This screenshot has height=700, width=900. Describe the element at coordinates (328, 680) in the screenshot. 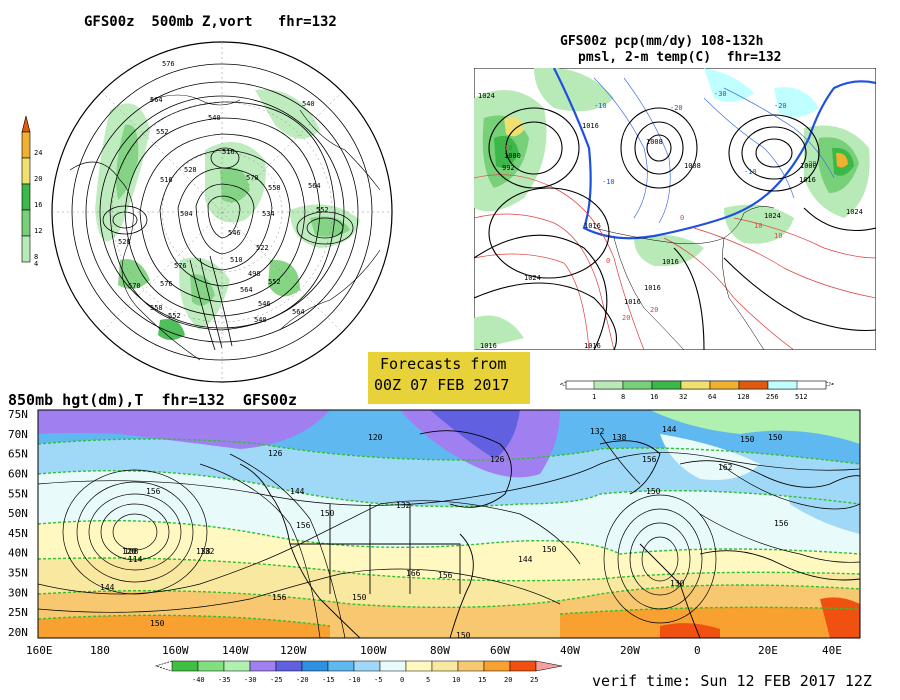

I see `colorbar-tick: -15` at that location.